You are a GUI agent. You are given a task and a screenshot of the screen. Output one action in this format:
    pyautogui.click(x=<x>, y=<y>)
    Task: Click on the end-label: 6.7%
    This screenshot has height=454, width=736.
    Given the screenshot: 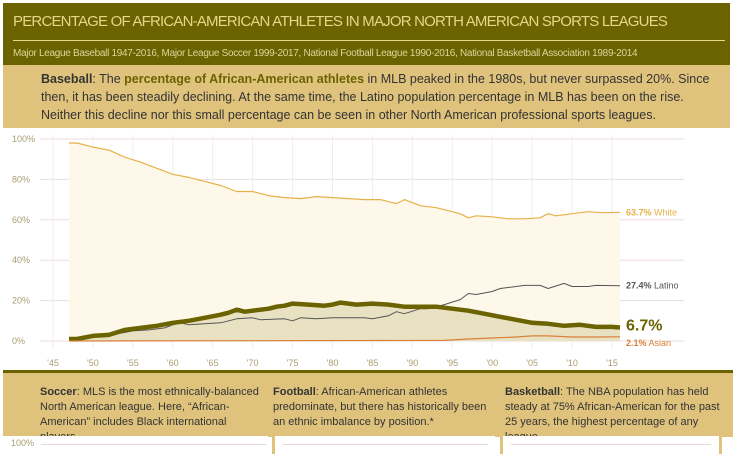 What is the action you would take?
    pyautogui.click(x=644, y=325)
    